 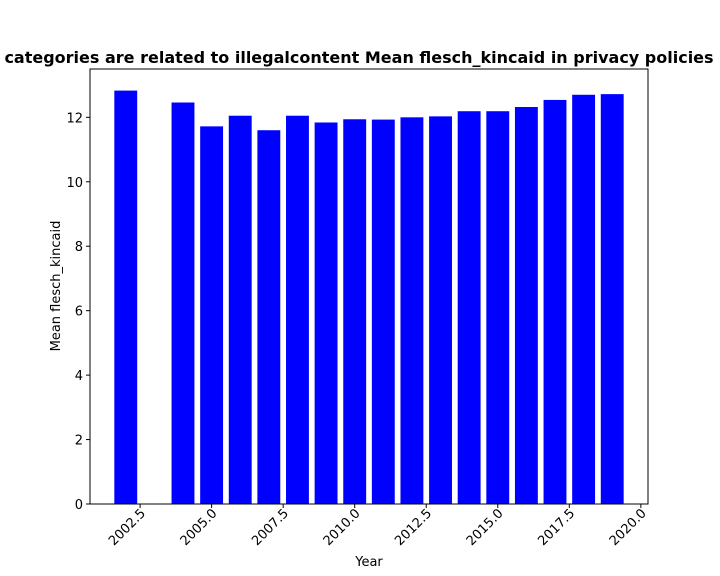 What do you see at coordinates (240, 309) in the screenshot?
I see `bar-2006` at bounding box center [240, 309].